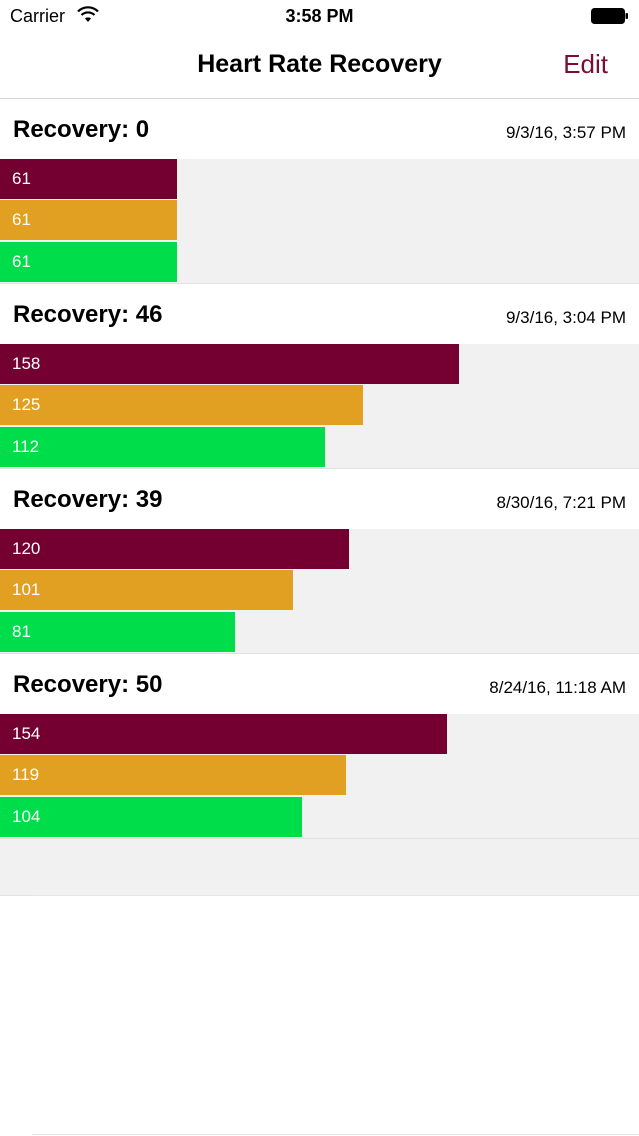 Image resolution: width=639 pixels, height=1136 pixels. I want to click on heart-rate-bars: 158 125 112, so click(319, 406).